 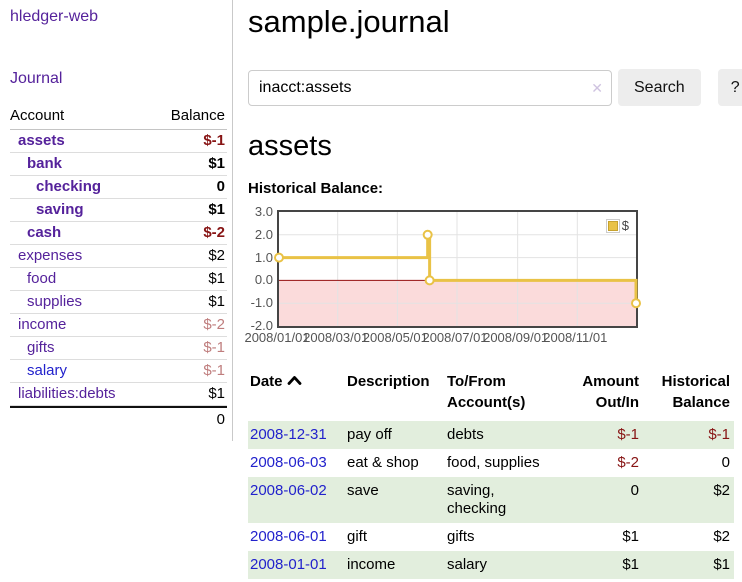 I want to click on y-tick-label: 1.0, so click(x=263, y=257).